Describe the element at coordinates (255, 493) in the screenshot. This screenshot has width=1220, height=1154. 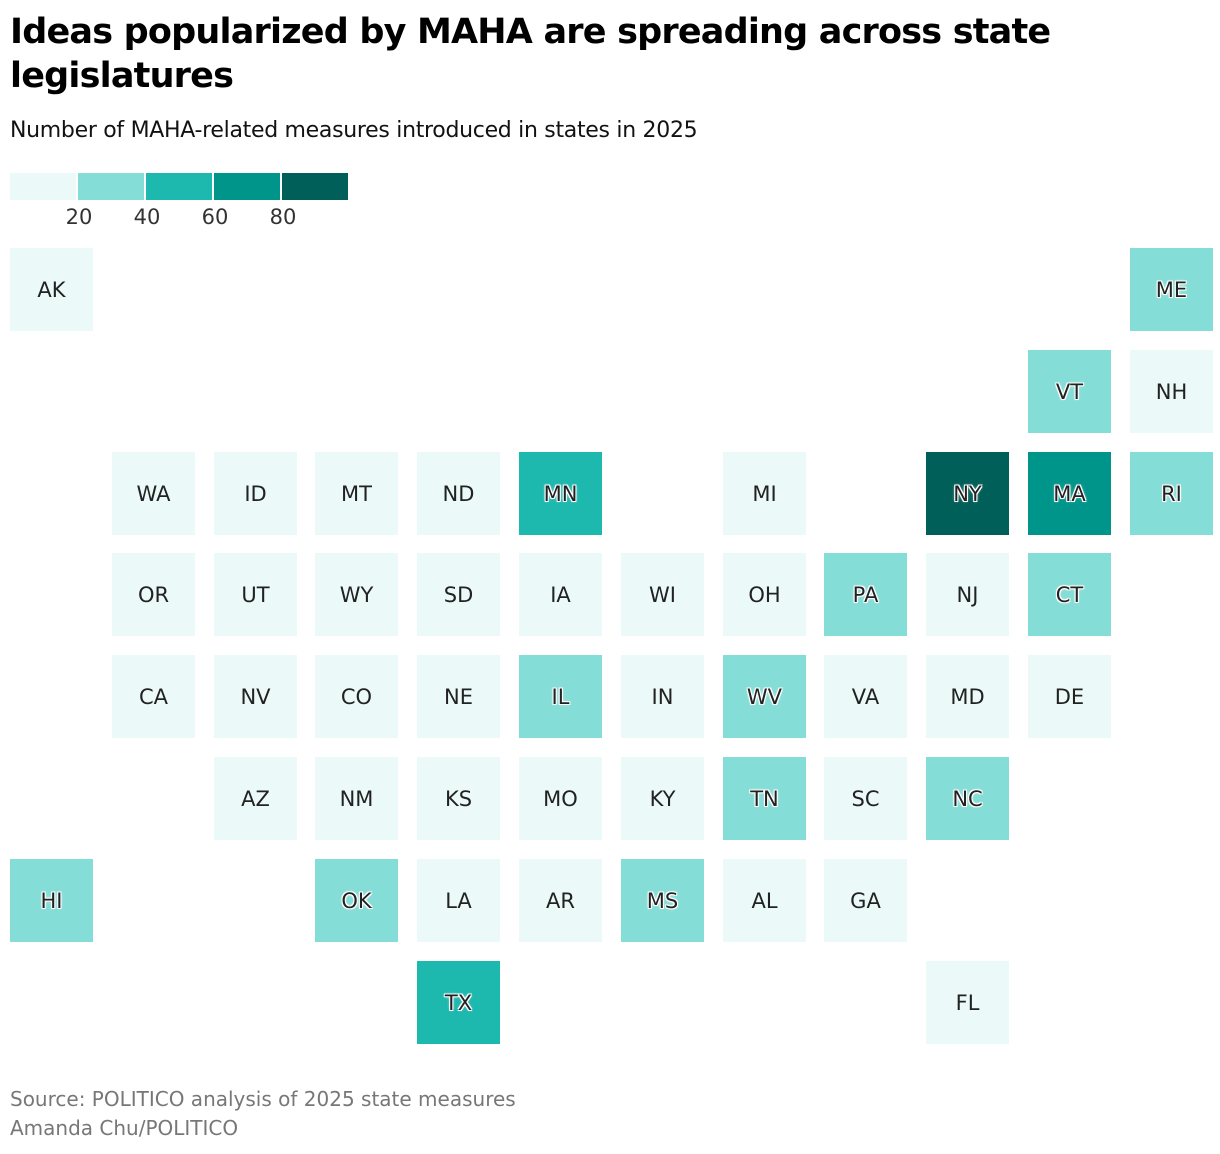
I see `state-tile-id: ID` at that location.